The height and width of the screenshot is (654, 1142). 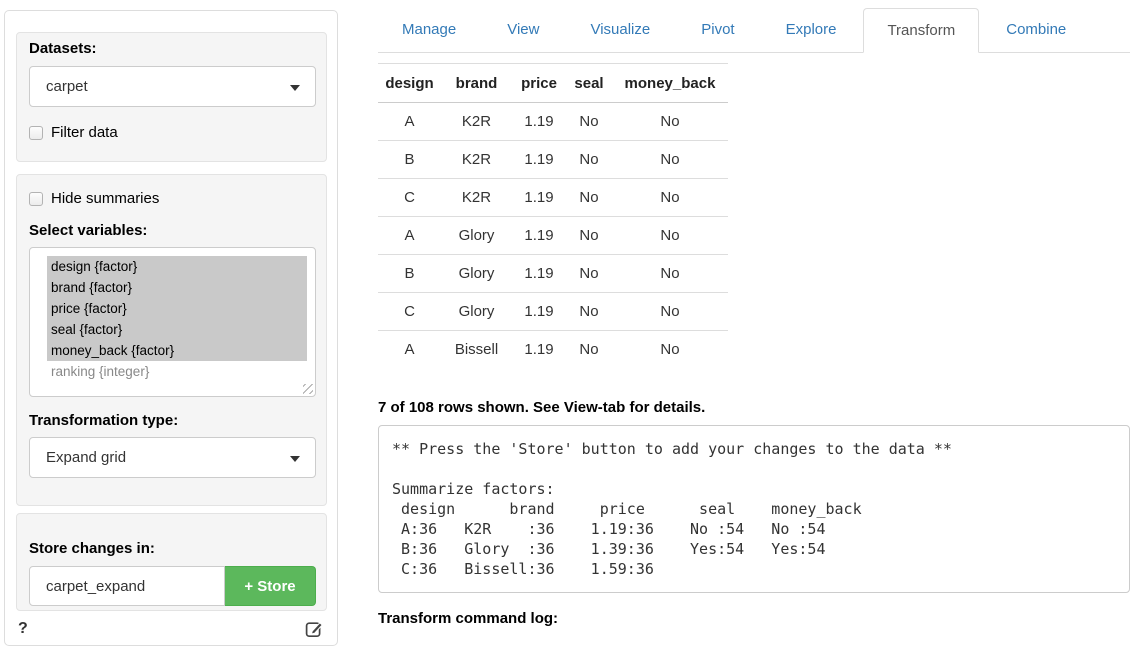 I want to click on table-row: A Glory 1.19 No No, so click(x=553, y=235).